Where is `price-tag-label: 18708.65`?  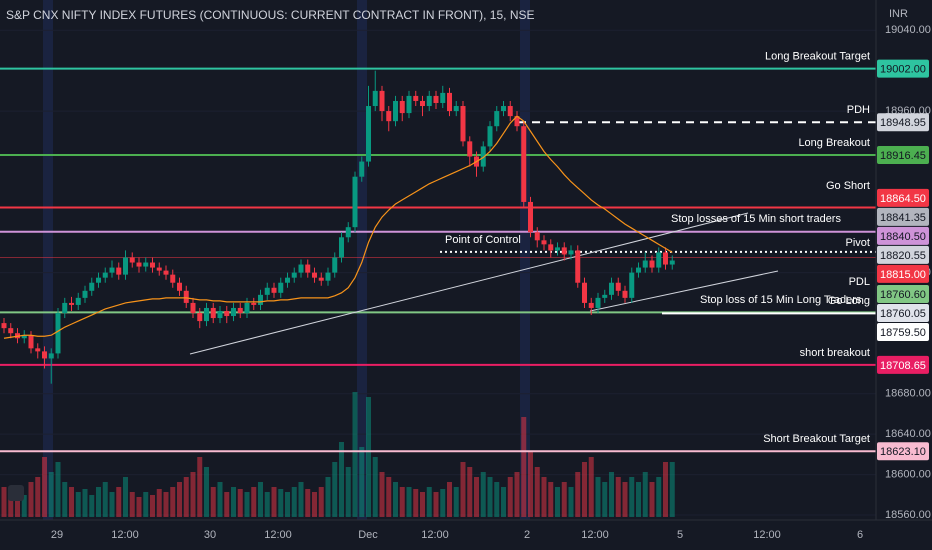 price-tag-label: 18708.65 is located at coordinates (903, 366).